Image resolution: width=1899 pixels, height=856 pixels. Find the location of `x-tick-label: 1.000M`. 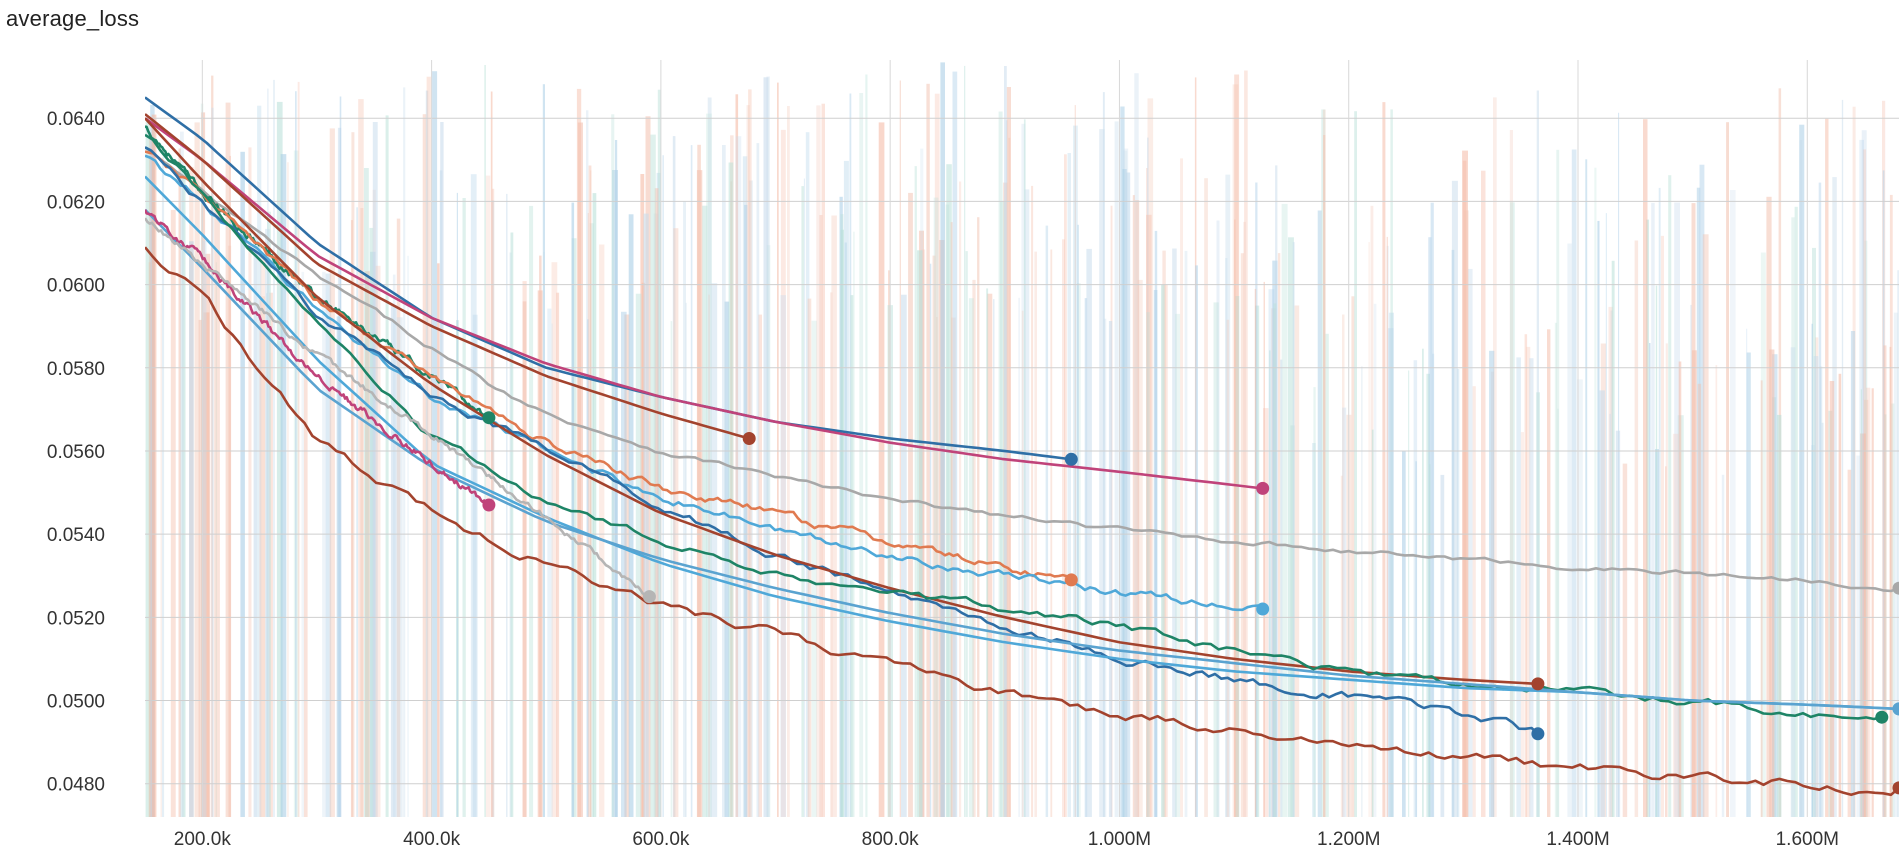

x-tick-label: 1.000M is located at coordinates (1119, 839).